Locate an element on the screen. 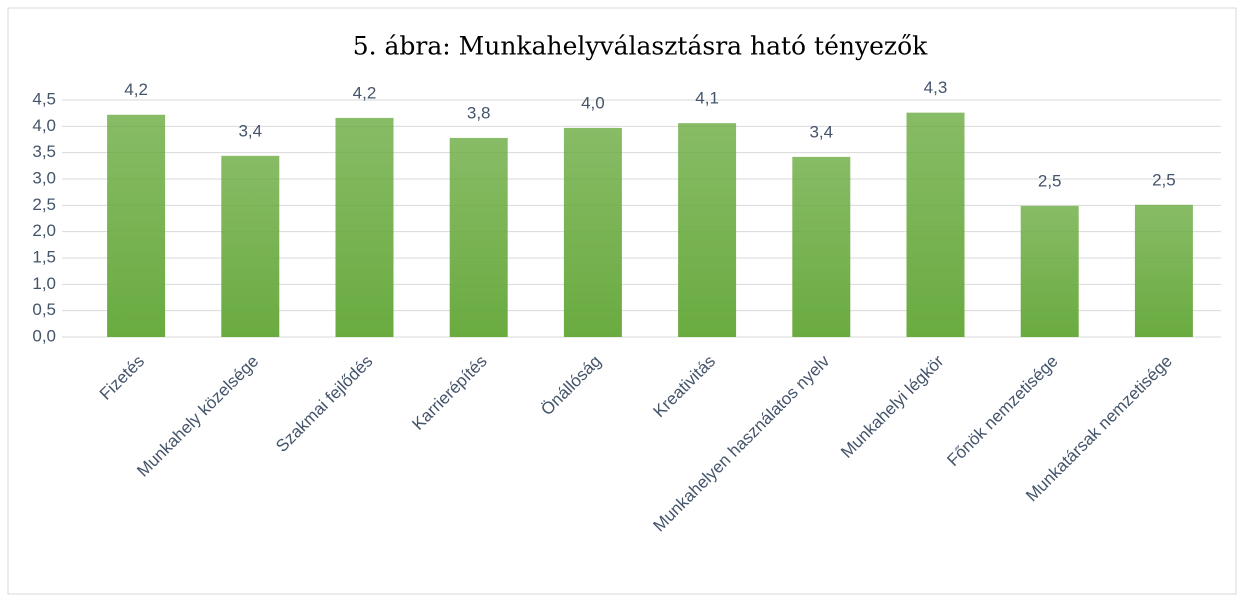 This screenshot has height=601, width=1244. y-tick-label: 2,0 is located at coordinates (44, 230).